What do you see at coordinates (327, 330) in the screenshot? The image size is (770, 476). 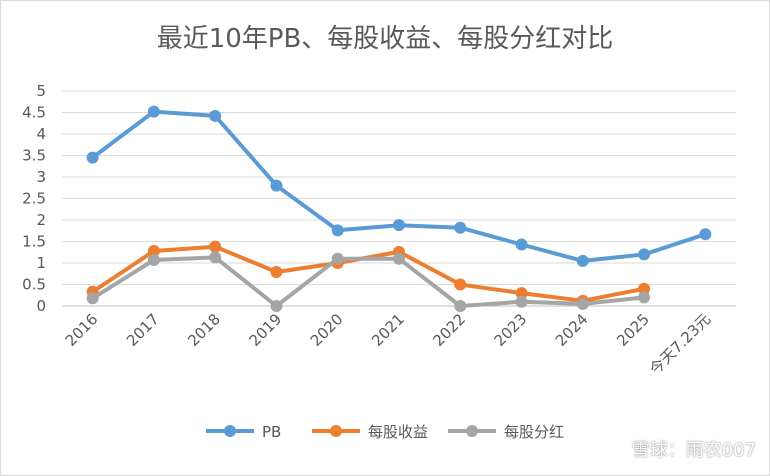 I see `x-tick-label: 2020` at bounding box center [327, 330].